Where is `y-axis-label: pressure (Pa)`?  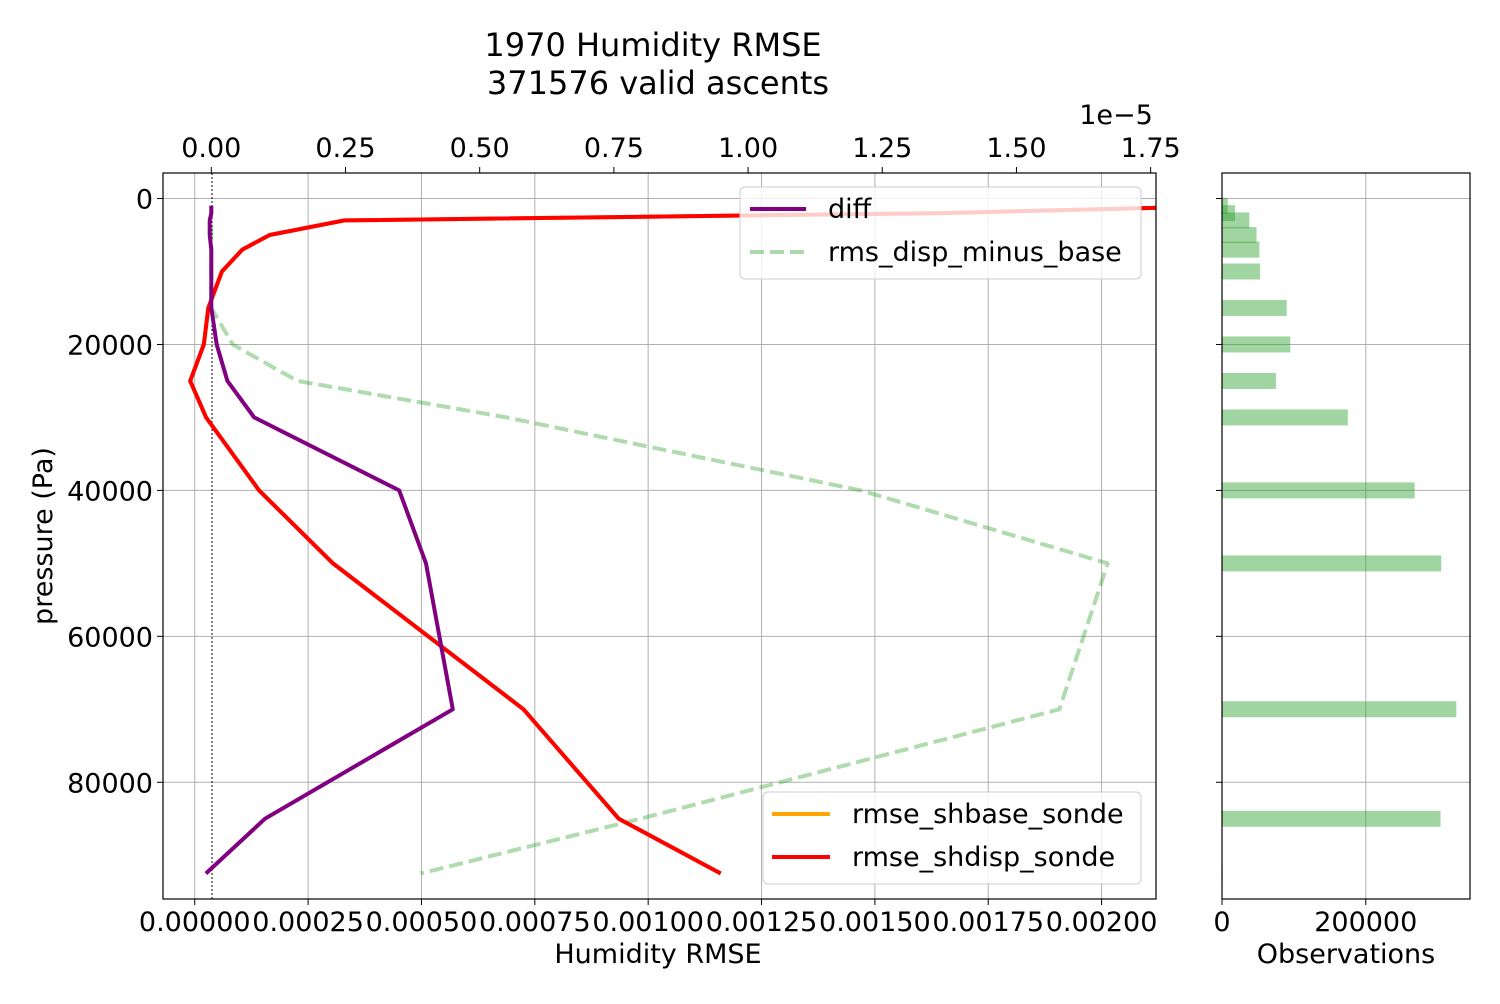 y-axis-label: pressure (Pa) is located at coordinates (43, 536).